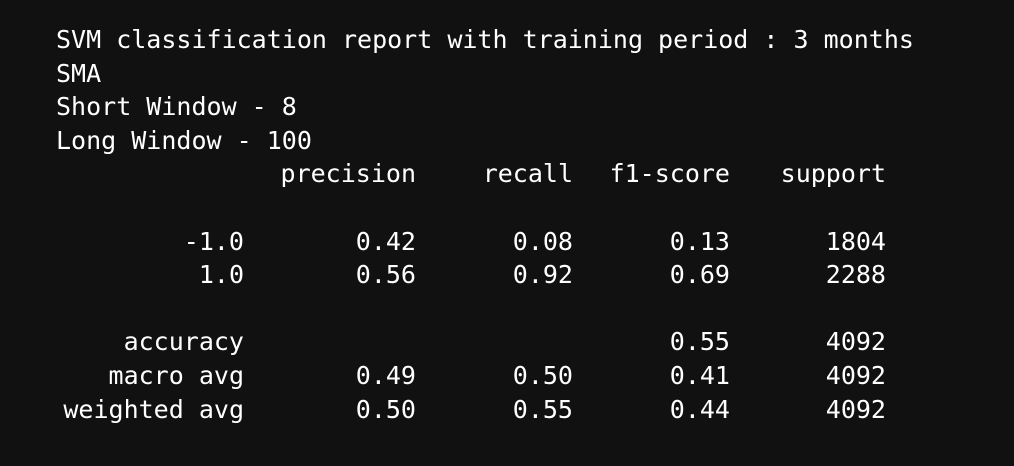  What do you see at coordinates (221, 275) in the screenshot?
I see `row-label: 1.0` at bounding box center [221, 275].